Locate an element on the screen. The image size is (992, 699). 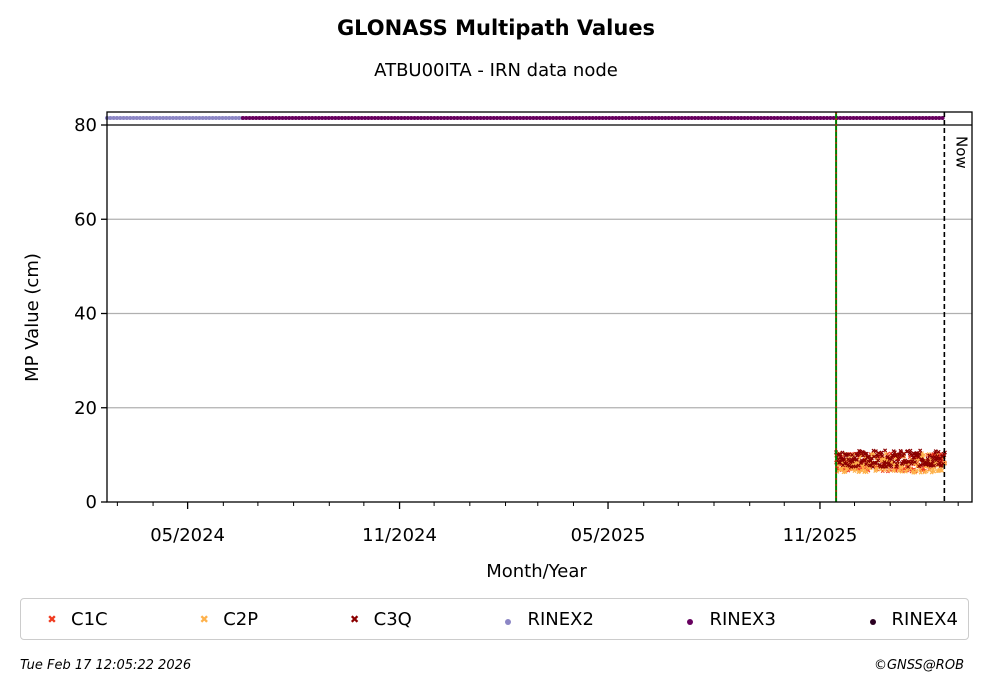
legend-label: RINEX2 is located at coordinates (560, 619).